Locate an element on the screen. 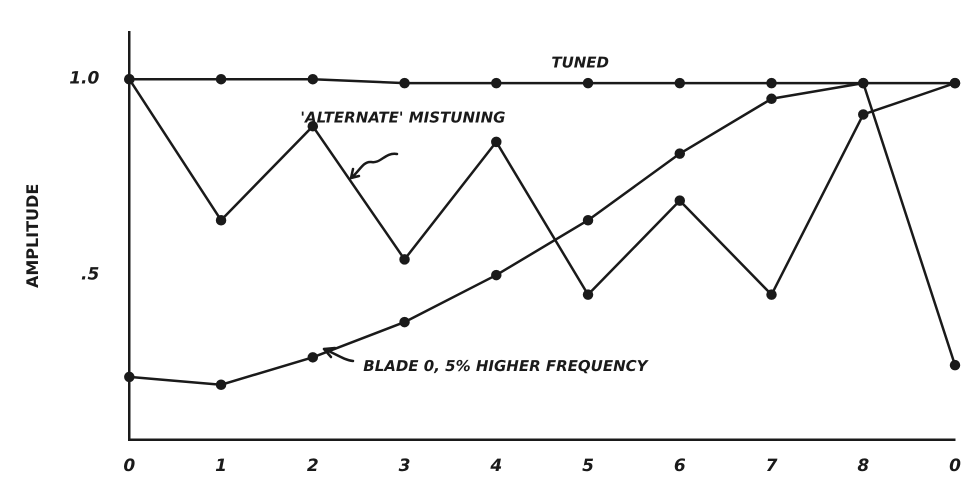 Image resolution: width=980 pixels, height=490 pixels. y-axis-title: AMPLITUDE is located at coordinates (32, 236).